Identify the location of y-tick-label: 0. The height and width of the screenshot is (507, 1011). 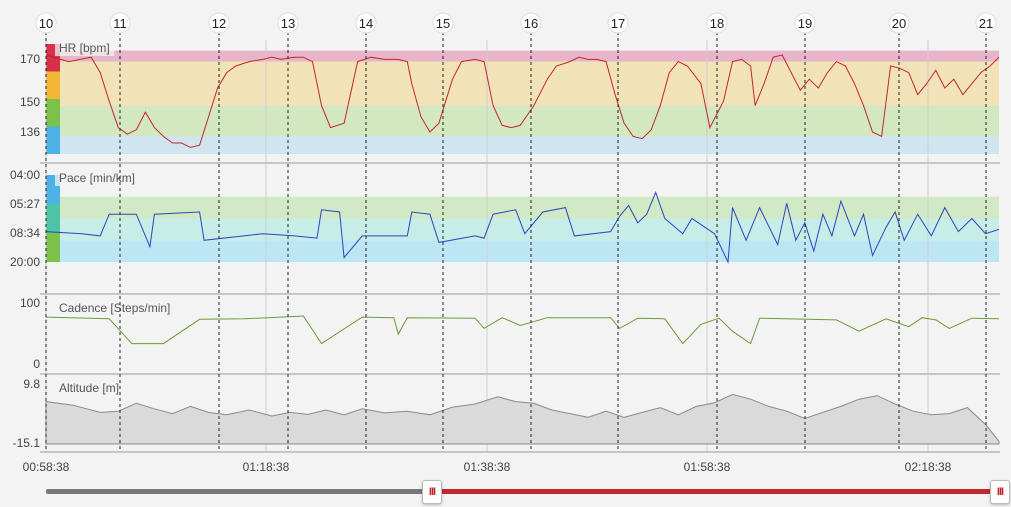
(36, 364).